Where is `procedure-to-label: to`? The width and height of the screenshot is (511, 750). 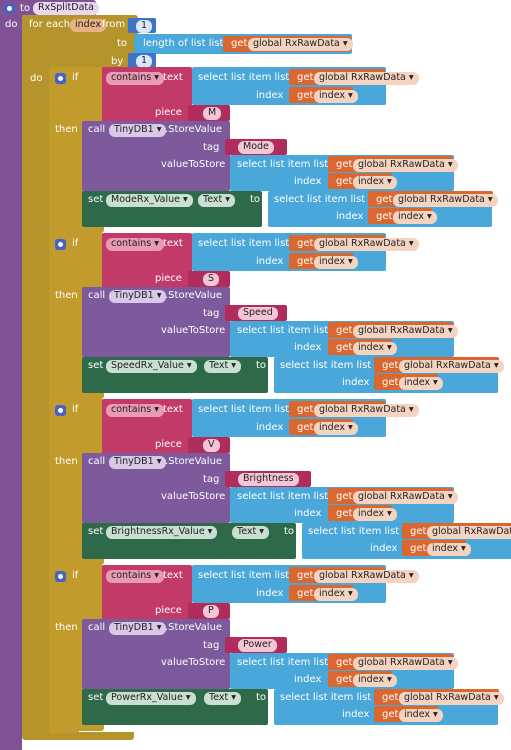 procedure-to-label: to is located at coordinates (25, 8).